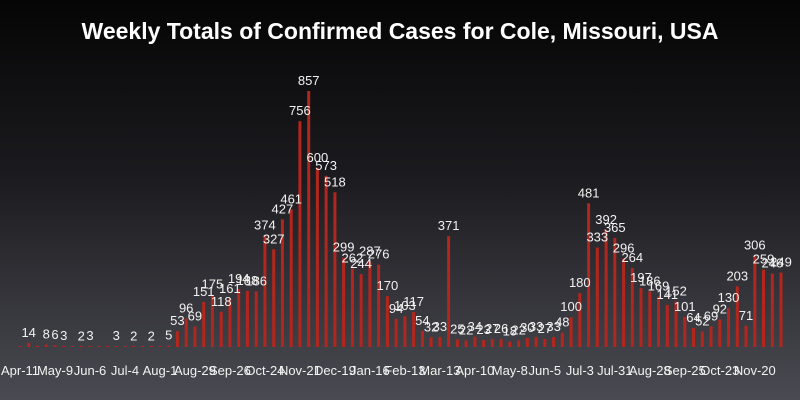  I want to click on bar-value-label: 857, so click(309, 80).